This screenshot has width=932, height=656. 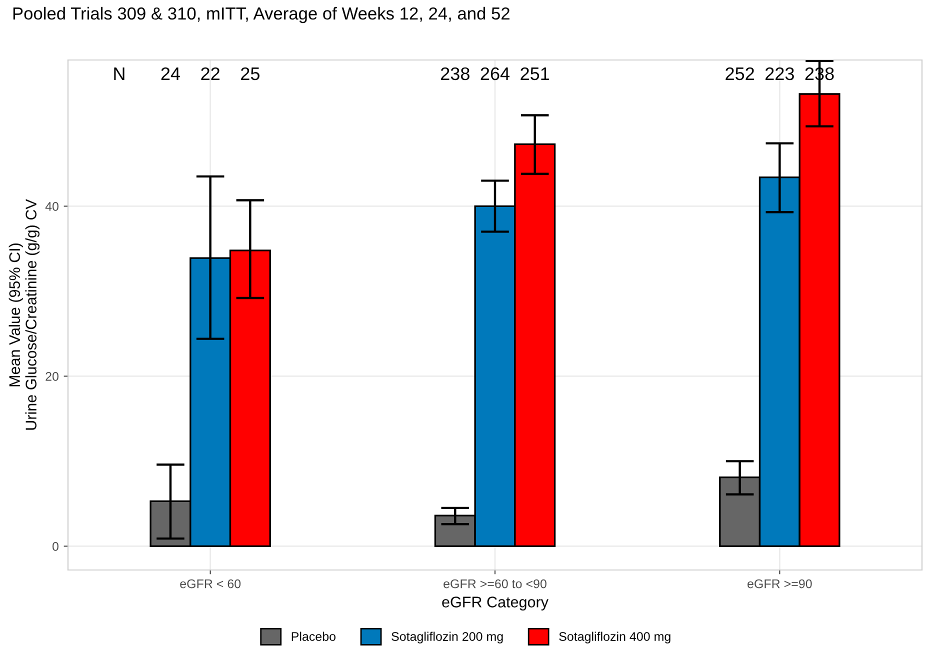 I want to click on legend-label: Placebo, so click(x=314, y=636).